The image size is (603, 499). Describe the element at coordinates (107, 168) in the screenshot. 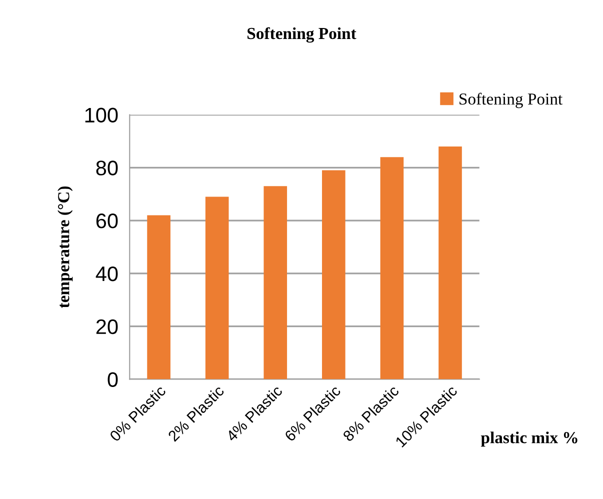

I see `y-tick-label: 80` at that location.